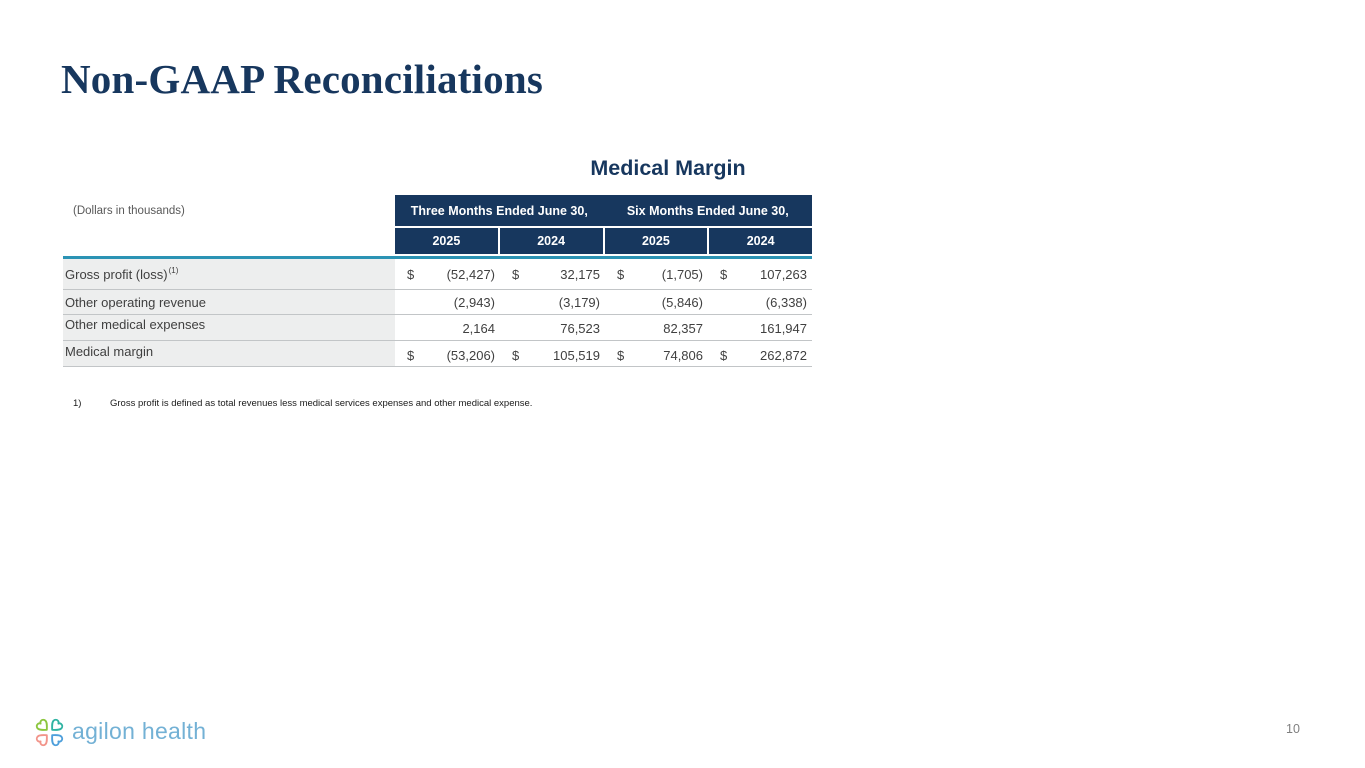 The height and width of the screenshot is (768, 1365). What do you see at coordinates (682, 302) in the screenshot?
I see `value-cell: (5,846)` at bounding box center [682, 302].